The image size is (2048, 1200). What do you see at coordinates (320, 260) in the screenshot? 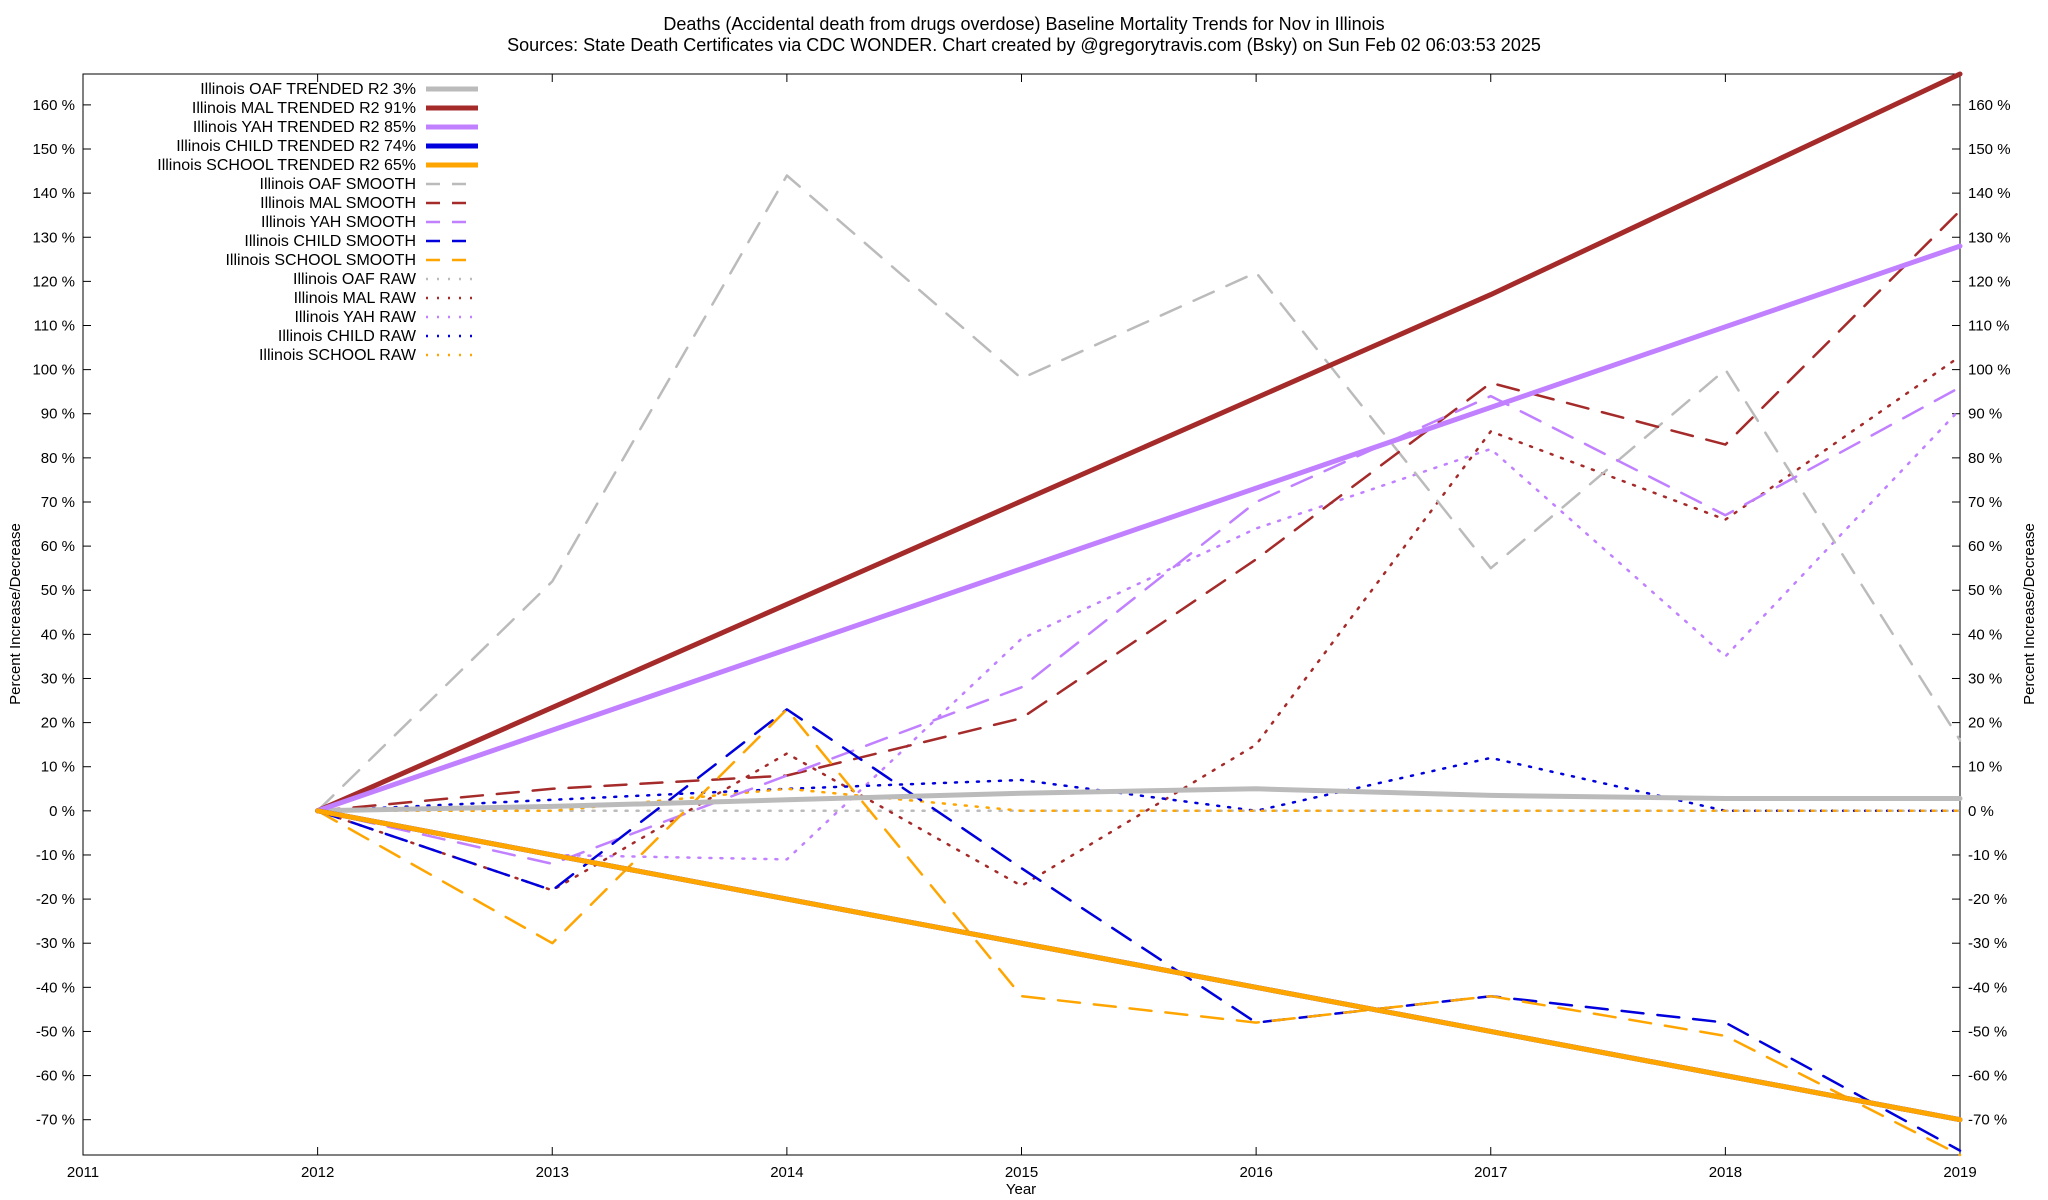
I see `legend-label: Illinois SCHOOL SMOOTH` at bounding box center [320, 260].